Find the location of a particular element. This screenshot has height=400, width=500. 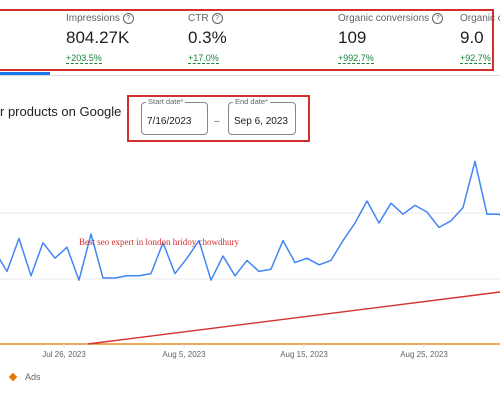

kpi-change: +17.0% is located at coordinates (203, 58).